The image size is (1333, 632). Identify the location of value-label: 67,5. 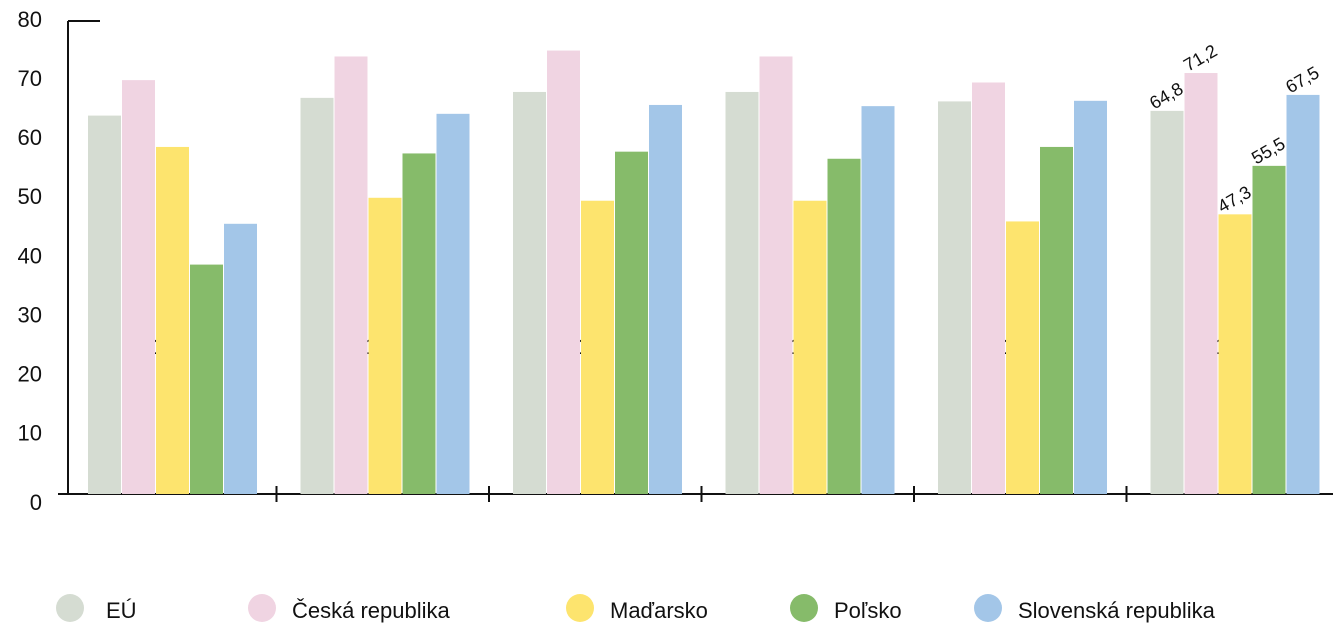
(1302, 79).